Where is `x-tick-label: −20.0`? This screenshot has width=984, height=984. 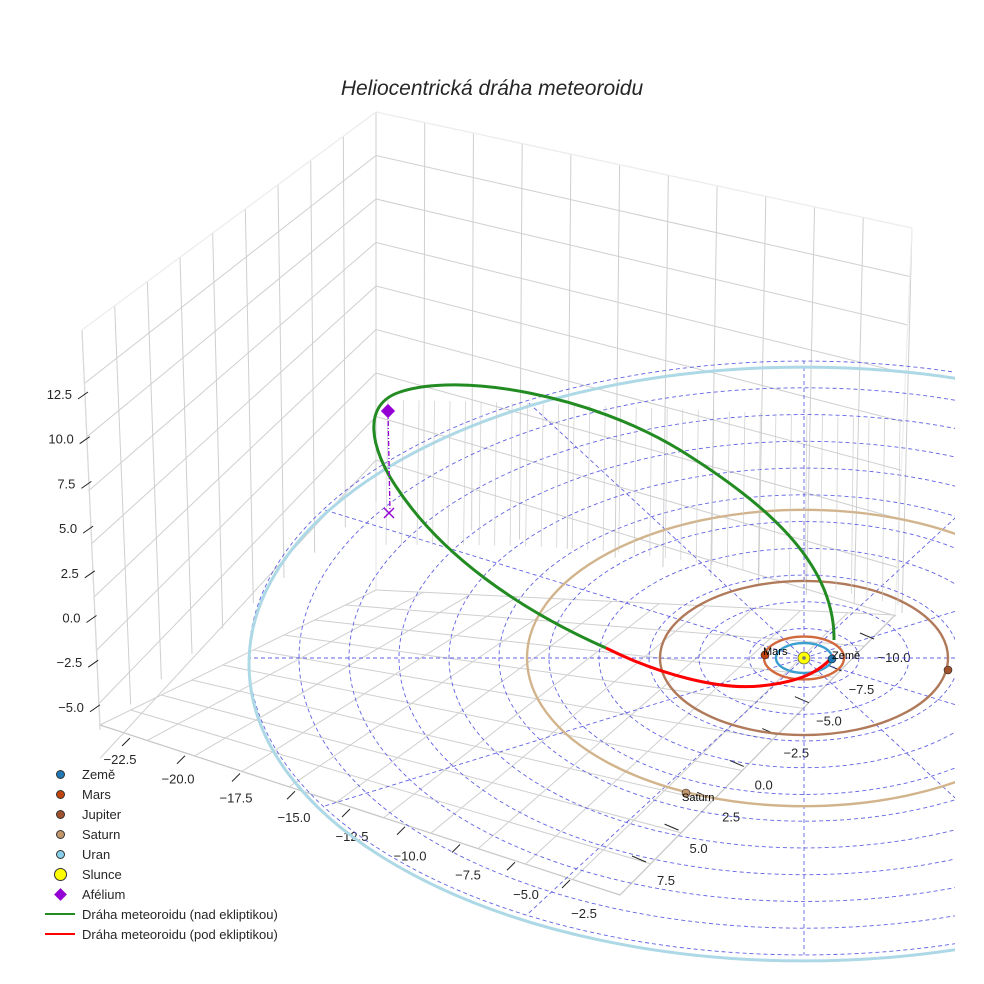 x-tick-label: −20.0 is located at coordinates (178, 778).